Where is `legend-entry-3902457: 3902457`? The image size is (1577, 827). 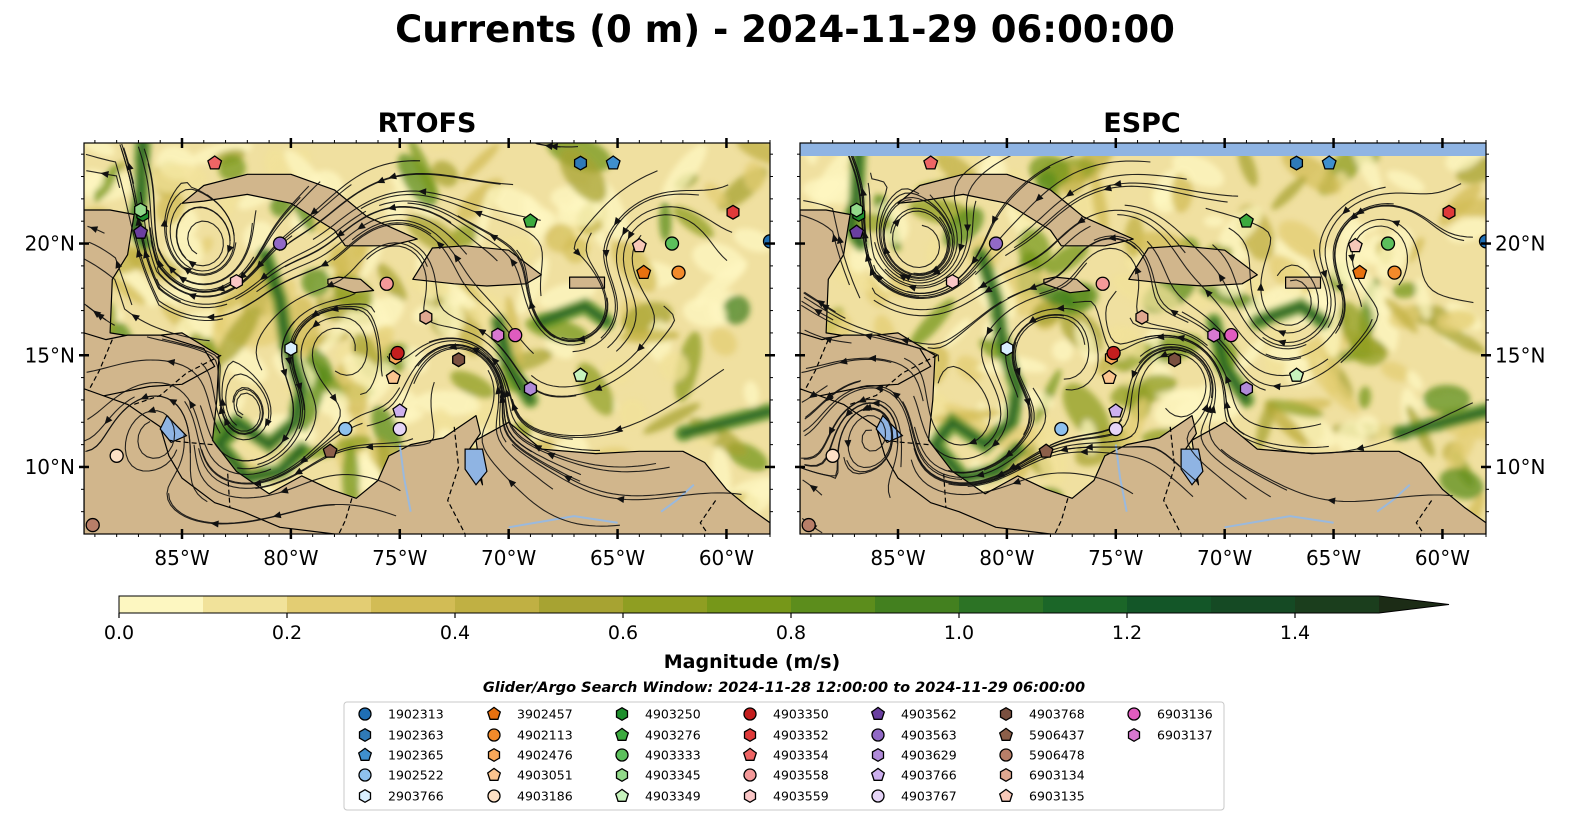
legend-entry-3902457: 3902457 is located at coordinates (529, 714).